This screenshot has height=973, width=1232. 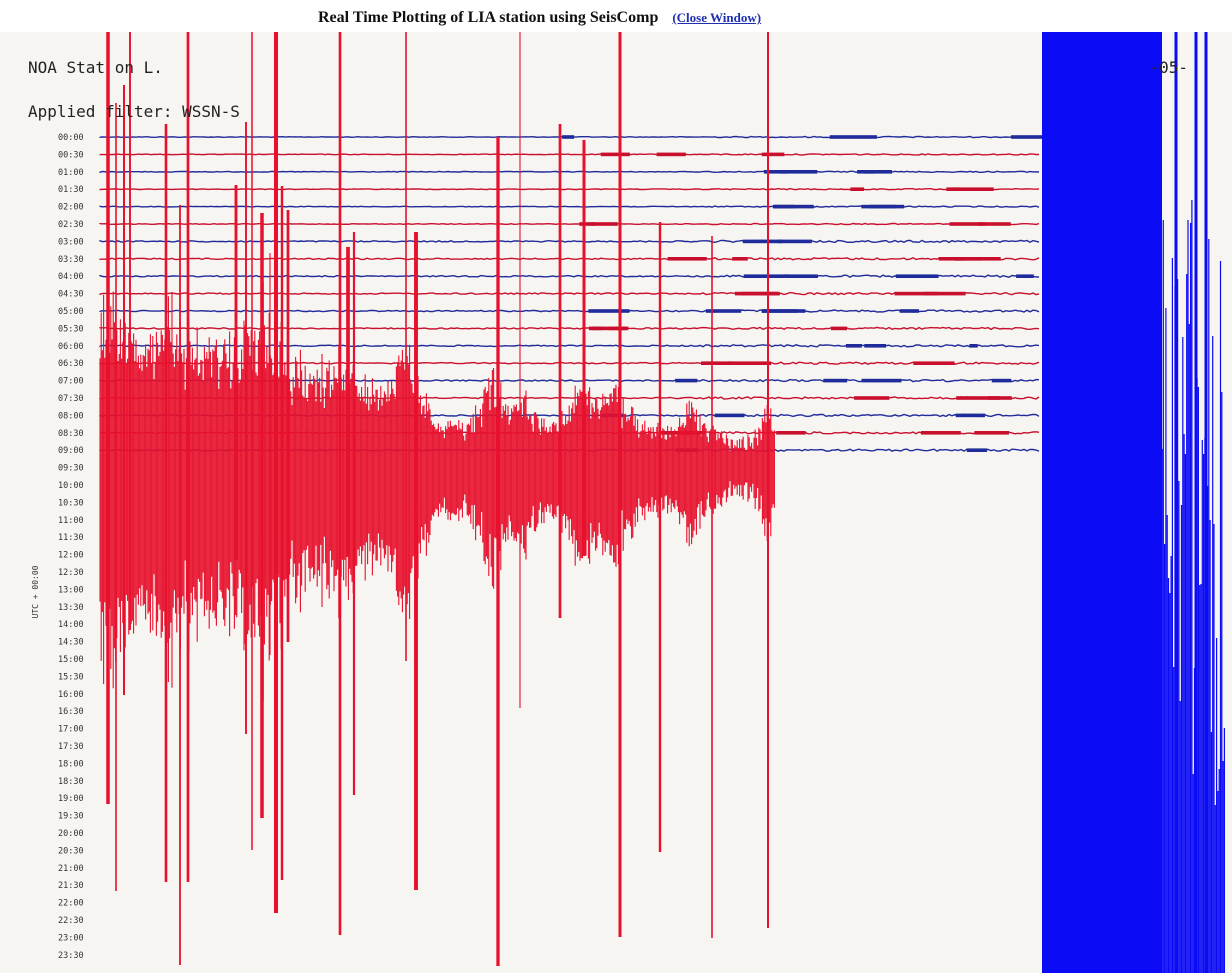 I want to click on time-tick-label: 06:00, so click(x=71, y=347).